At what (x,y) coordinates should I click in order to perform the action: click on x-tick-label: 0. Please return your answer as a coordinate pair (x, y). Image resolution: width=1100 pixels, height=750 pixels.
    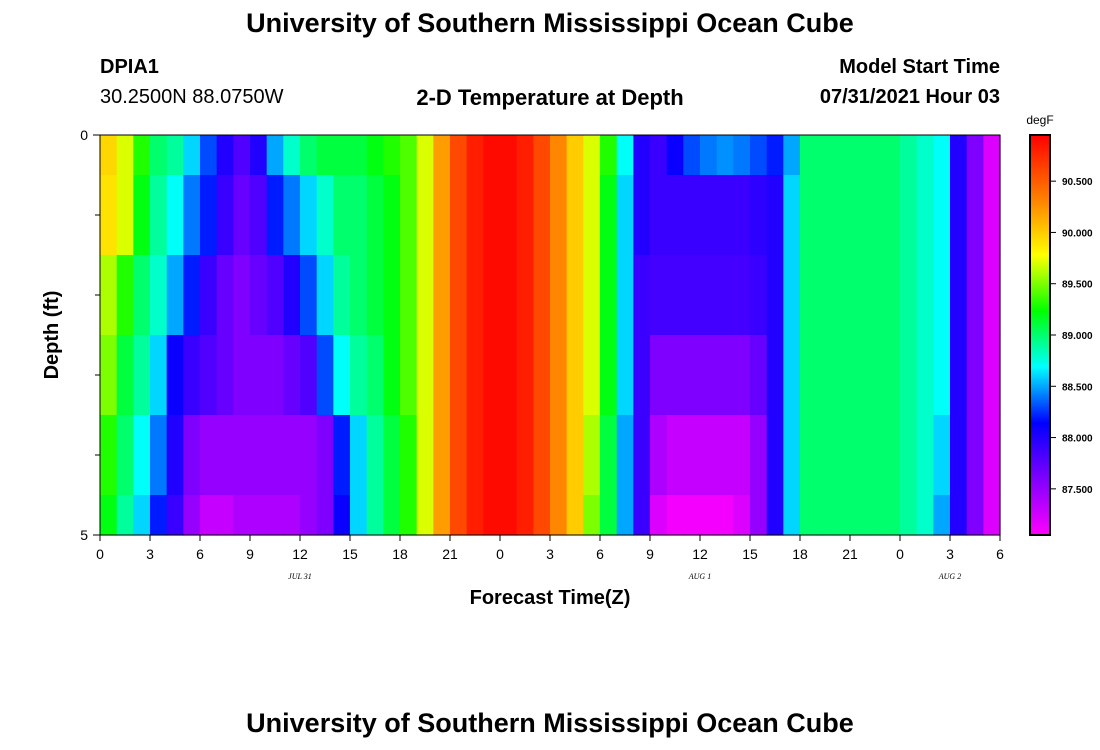
    Looking at the image, I should click on (500, 554).